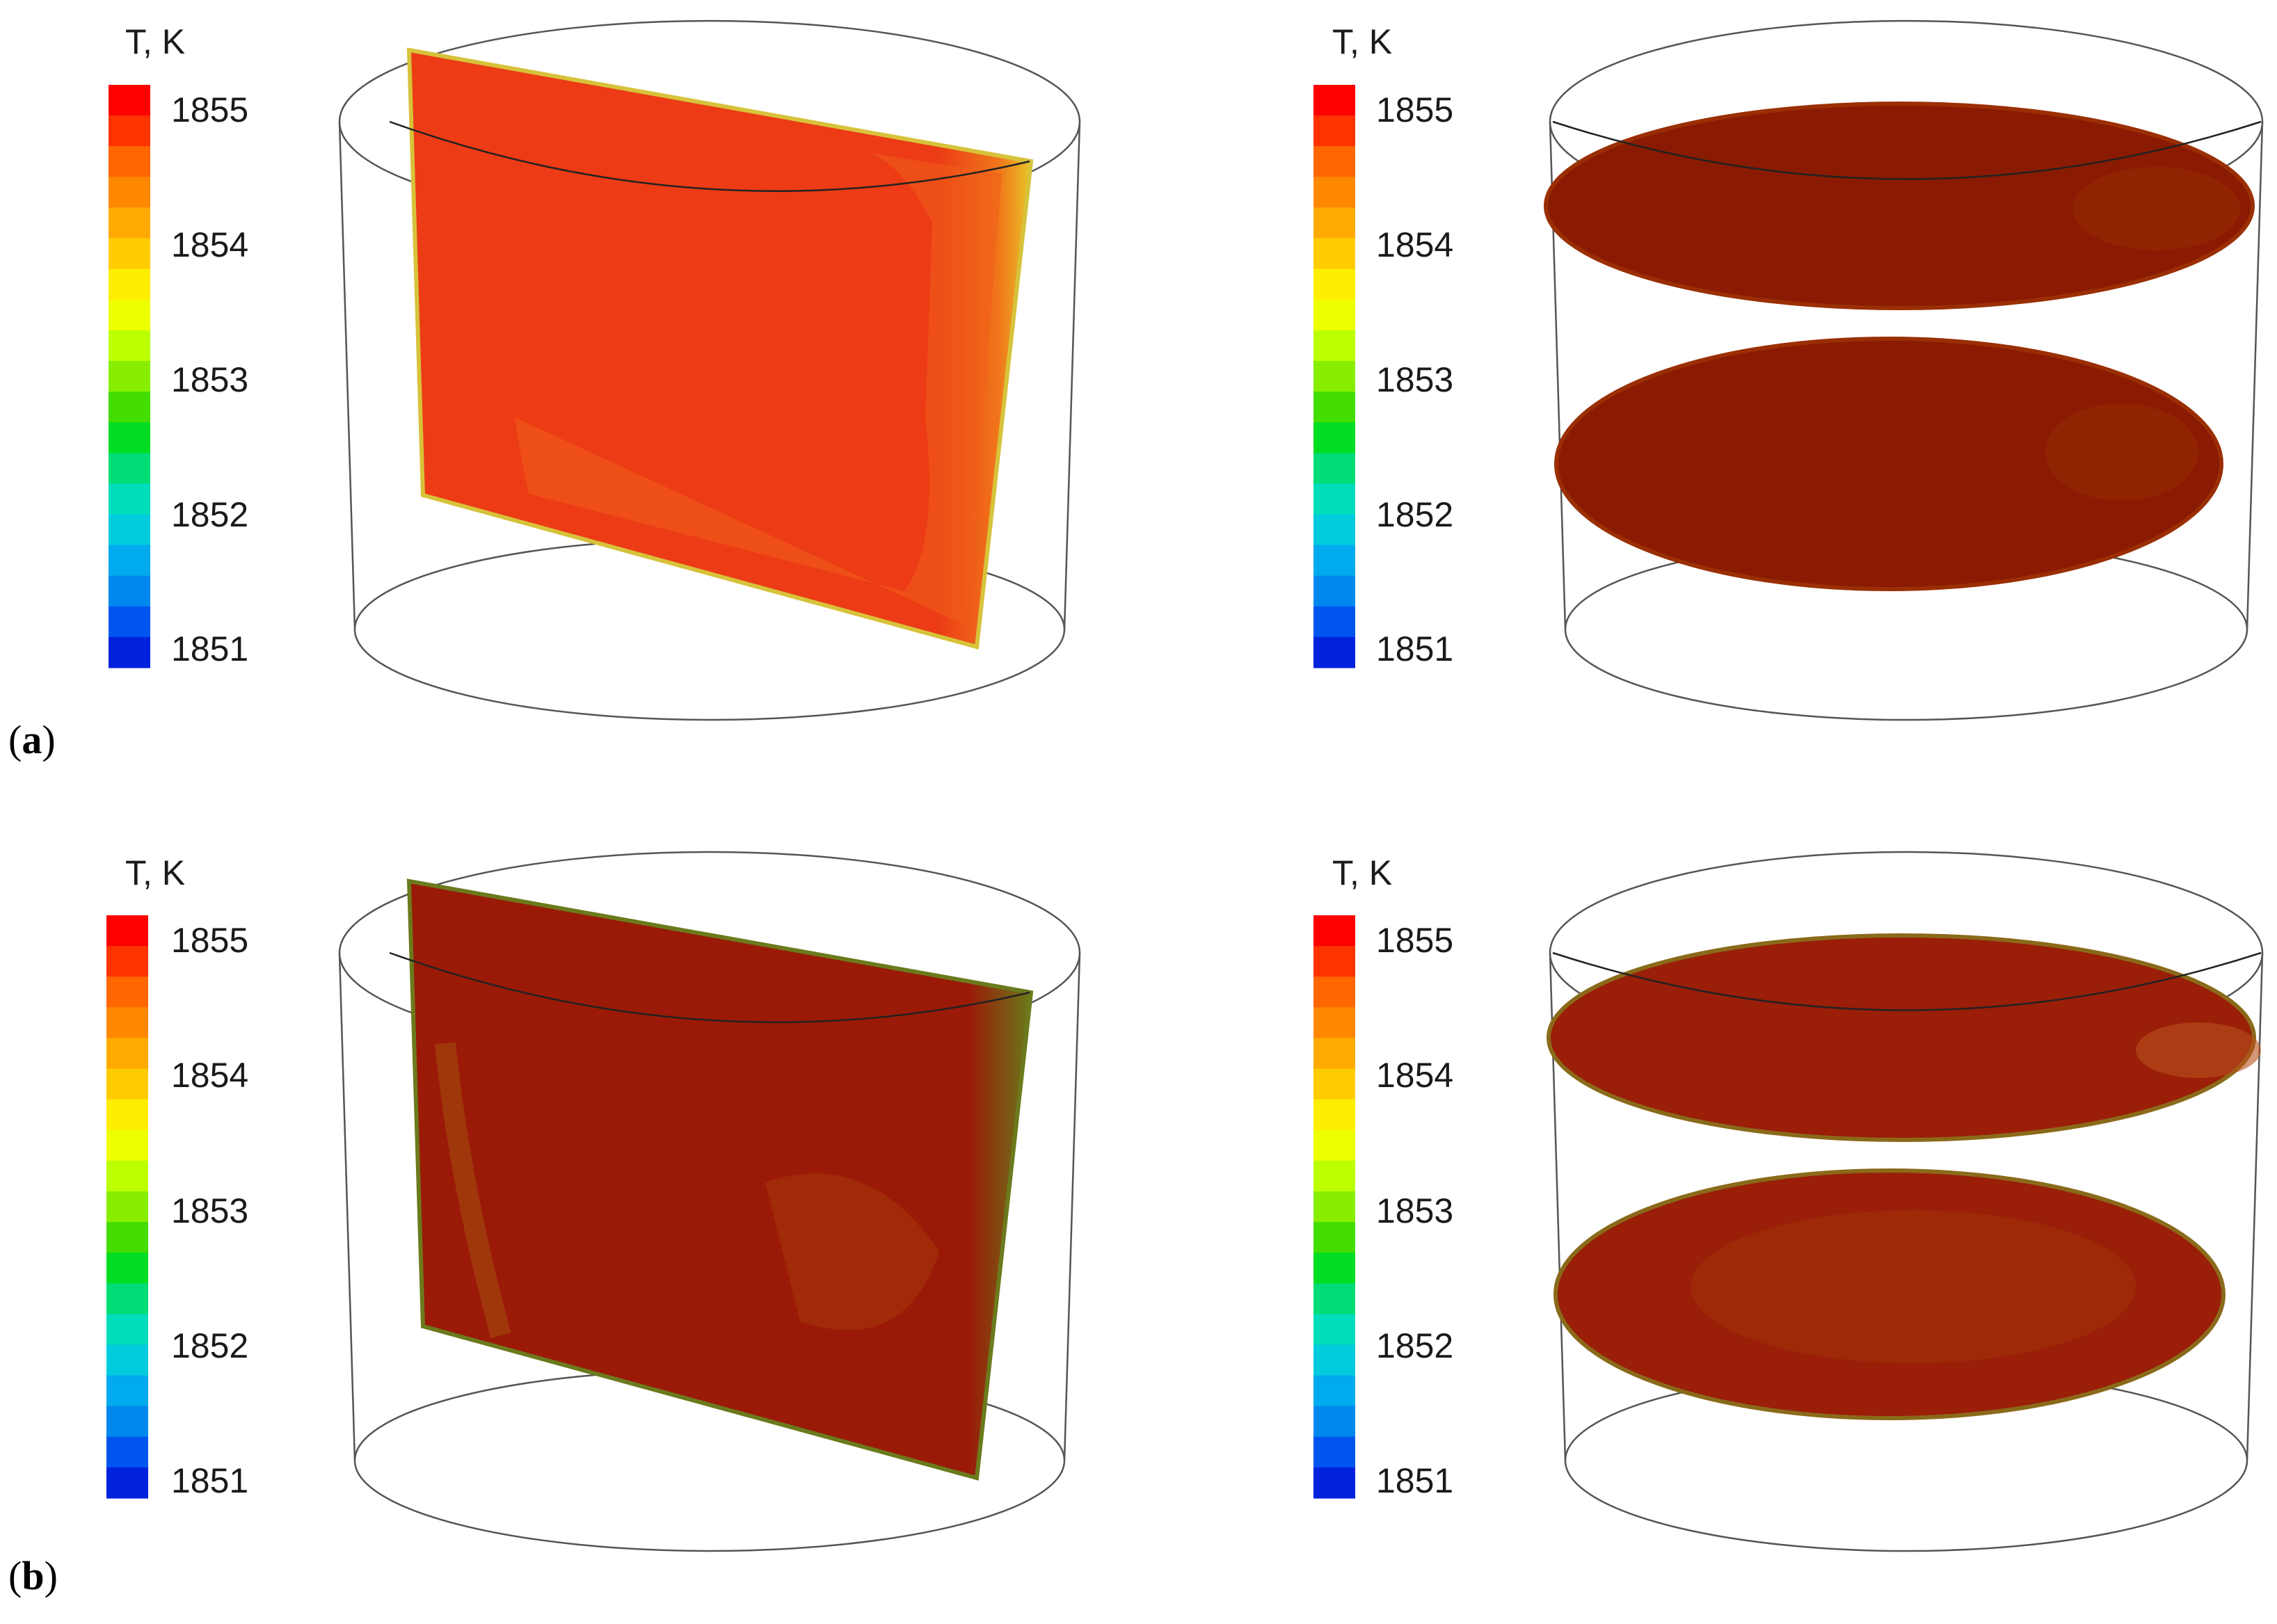 The width and height of the screenshot is (2277, 1624). What do you see at coordinates (32, 740) in the screenshot?
I see `panel-label-a: (a)` at bounding box center [32, 740].